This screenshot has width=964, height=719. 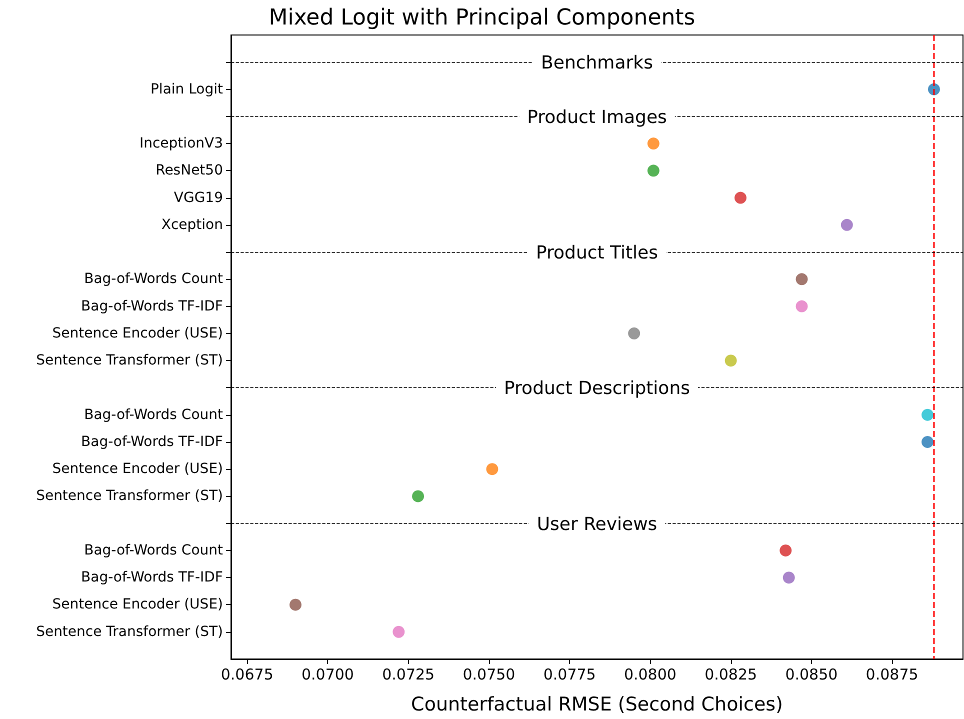 What do you see at coordinates (327, 675) in the screenshot?
I see `x-tick-label: 0.0700` at bounding box center [327, 675].